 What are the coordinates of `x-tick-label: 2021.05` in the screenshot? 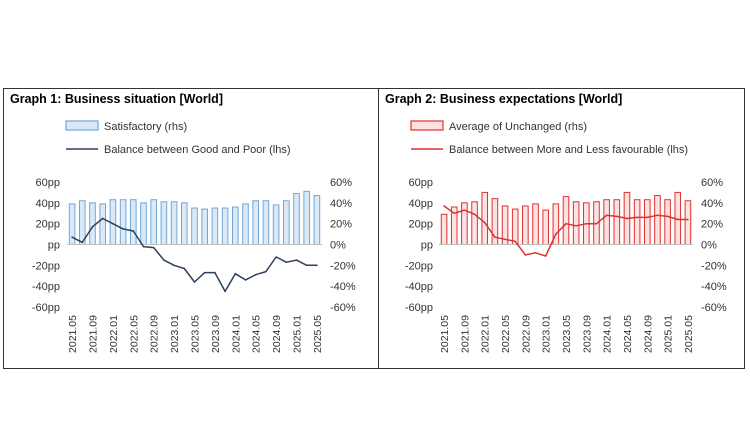 It's located at (73, 334).